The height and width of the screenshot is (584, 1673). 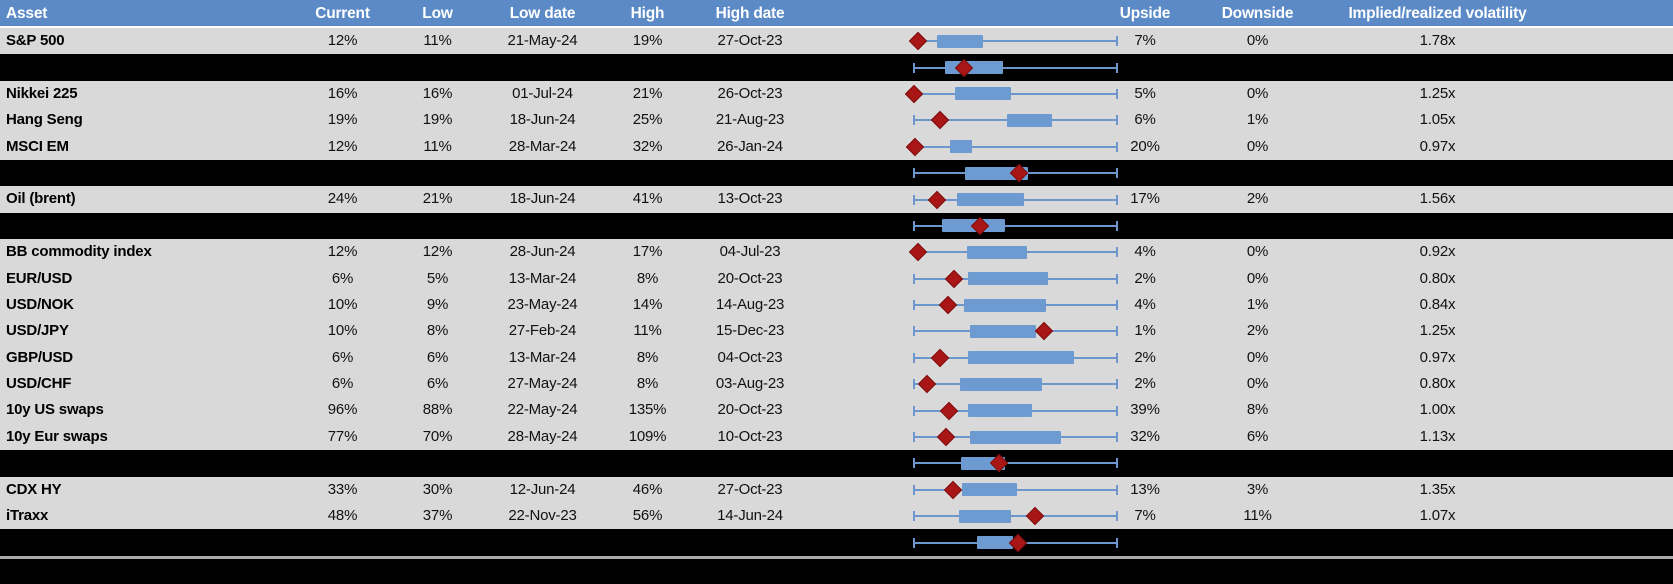 What do you see at coordinates (437, 40) in the screenshot?
I see `low-volatility: 11%` at bounding box center [437, 40].